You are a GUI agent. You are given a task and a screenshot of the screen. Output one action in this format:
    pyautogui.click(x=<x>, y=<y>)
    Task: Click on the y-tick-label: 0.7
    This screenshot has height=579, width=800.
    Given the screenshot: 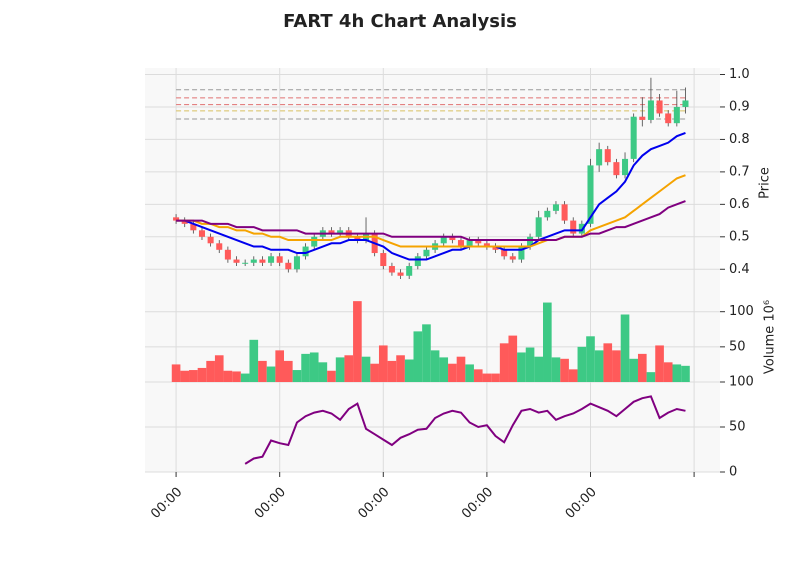 What is the action you would take?
    pyautogui.click(x=739, y=171)
    